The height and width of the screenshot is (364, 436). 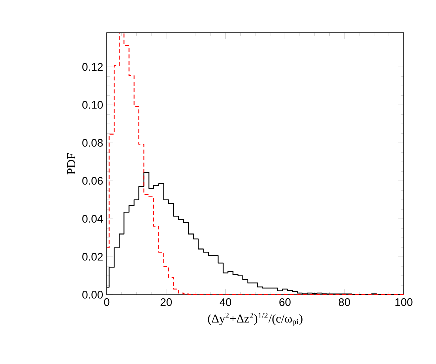 What do you see at coordinates (226, 302) in the screenshot?
I see `x-tick-label: 40` at bounding box center [226, 302].